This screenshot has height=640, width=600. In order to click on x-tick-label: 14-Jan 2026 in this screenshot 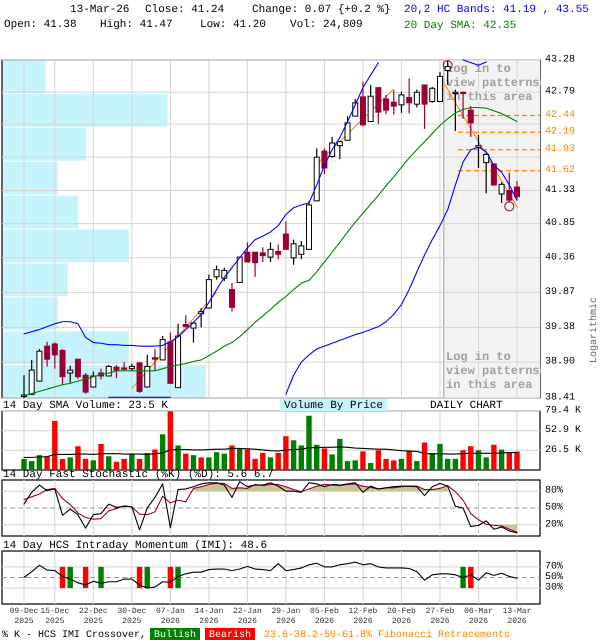, I will do `click(209, 616)`.